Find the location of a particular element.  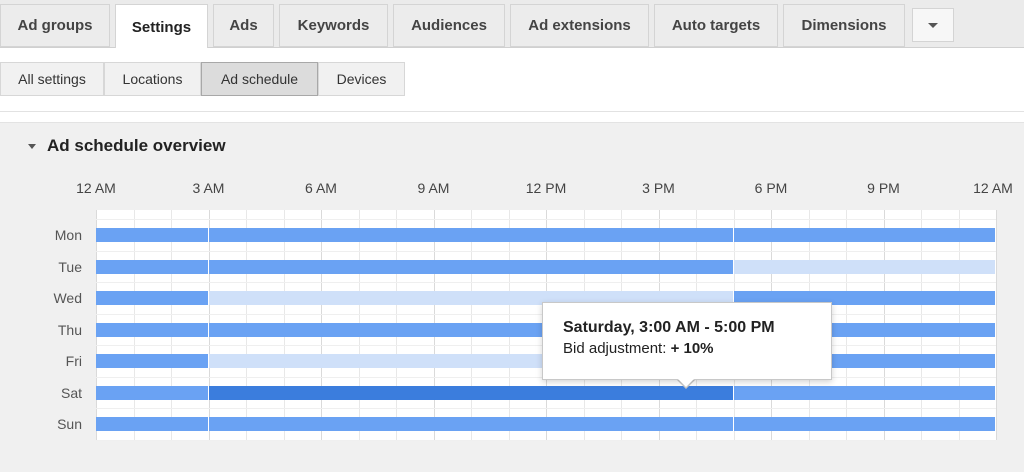

overview-title: Ad schedule overview is located at coordinates (136, 145).